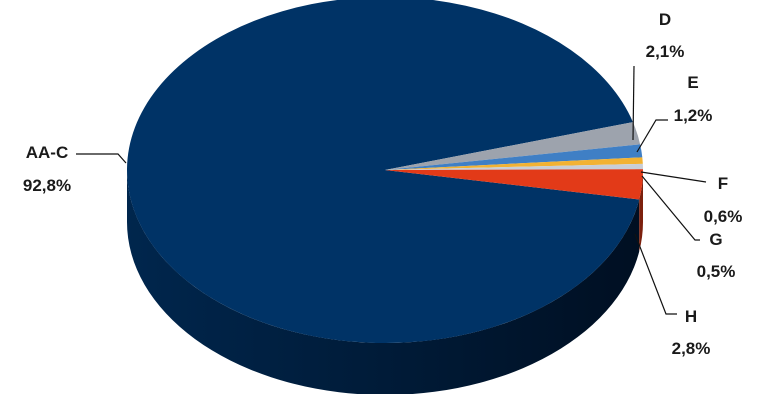 This screenshot has height=394, width=758. Describe the element at coordinates (47, 152) in the screenshot. I see `slice-name-aa-c: AA-C` at that location.